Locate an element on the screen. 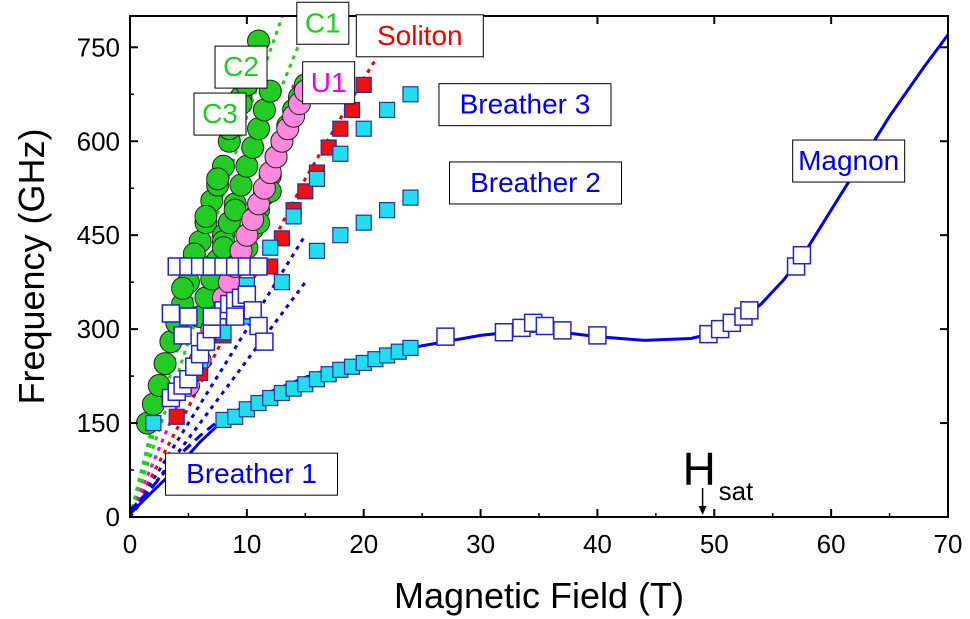 The width and height of the screenshot is (970, 619). label-text-c1: C1 is located at coordinates (323, 22).